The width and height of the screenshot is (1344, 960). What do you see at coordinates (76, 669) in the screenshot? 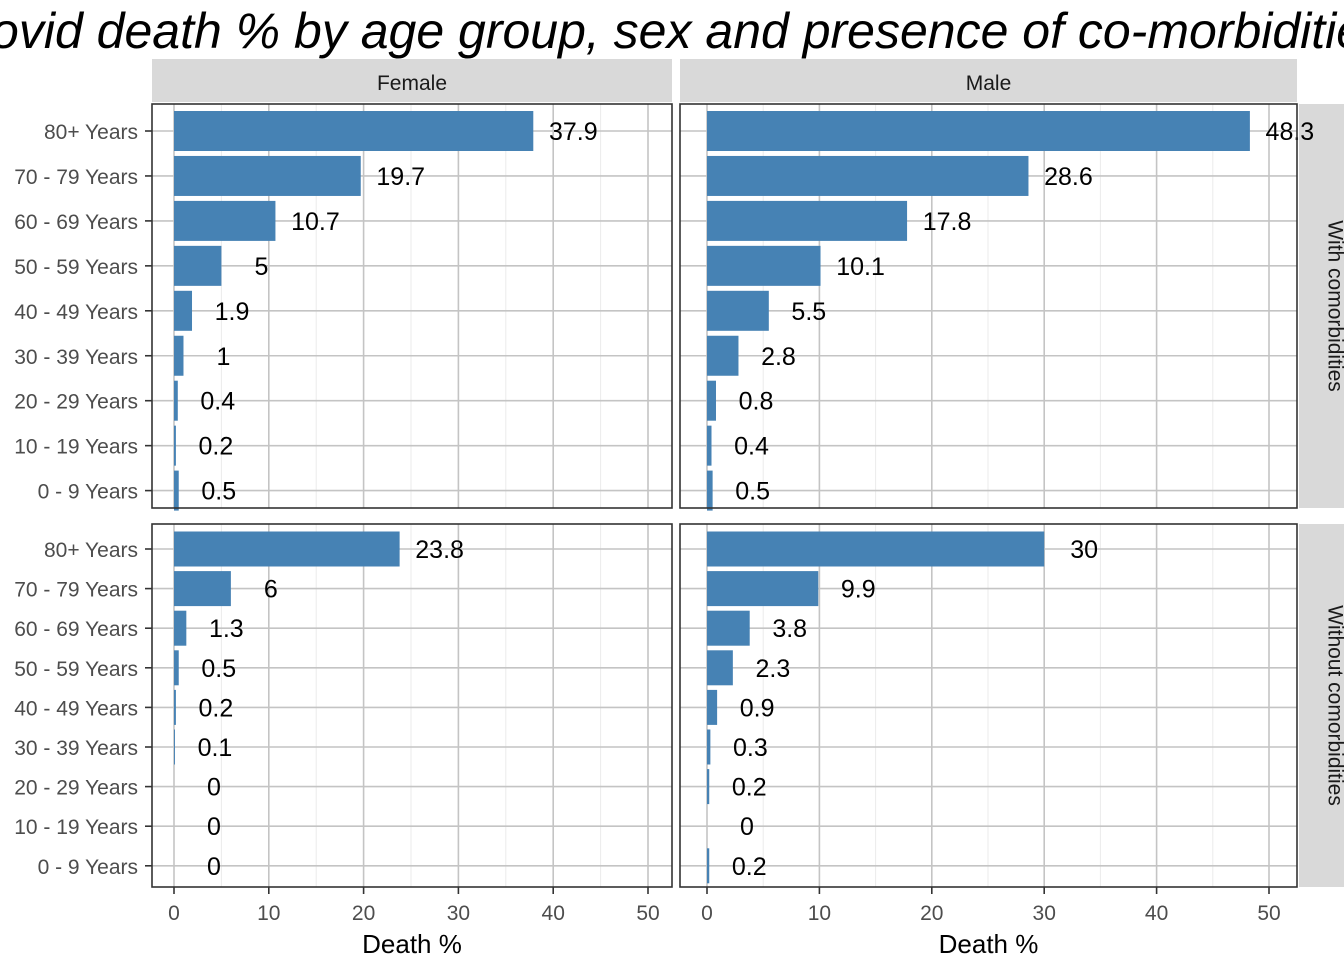
I see `y-tick-label: 50 - 59 Years` at bounding box center [76, 669].